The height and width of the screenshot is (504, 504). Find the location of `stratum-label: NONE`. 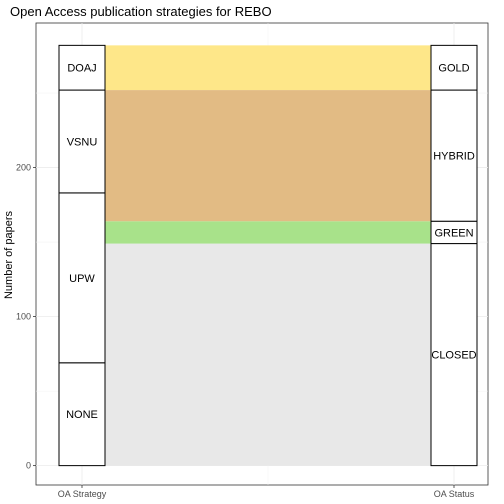

stratum-label: NONE is located at coordinates (82, 415).